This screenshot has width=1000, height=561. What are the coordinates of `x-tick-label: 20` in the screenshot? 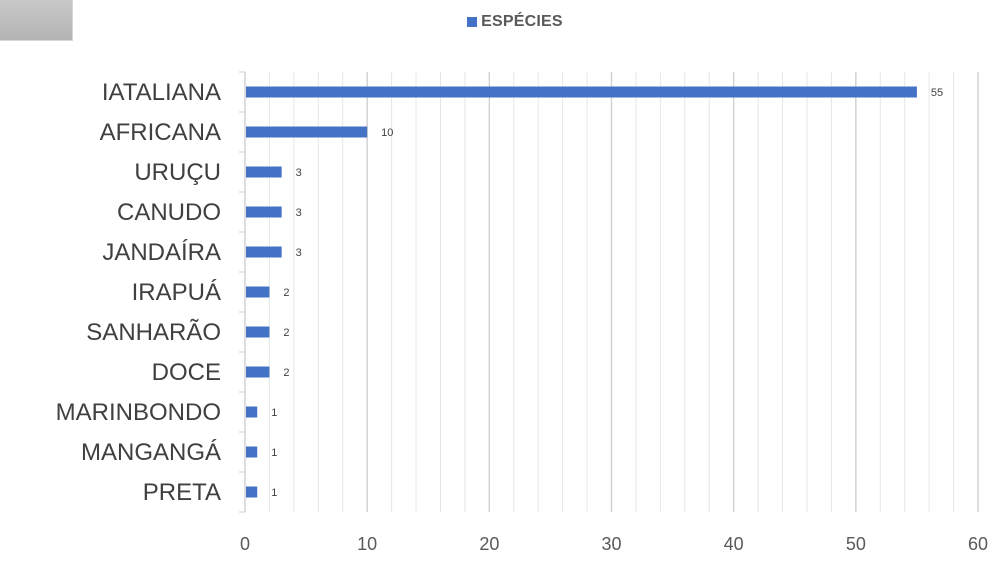 It's located at (489, 544).